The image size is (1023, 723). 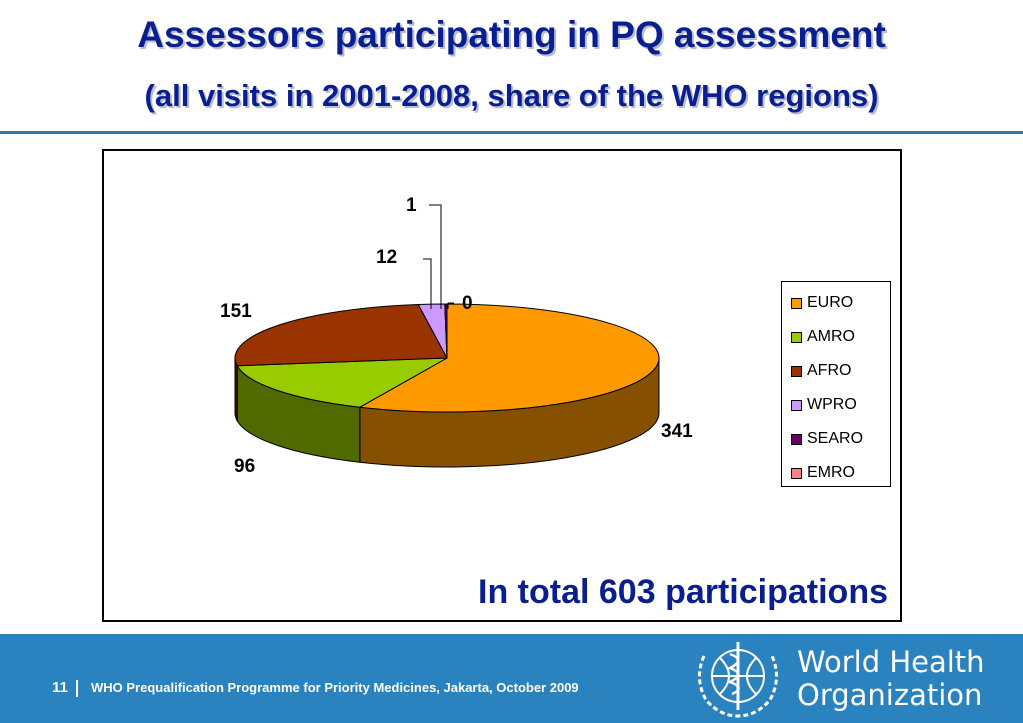 I want to click on legend-swatch-searo, so click(x=796, y=439).